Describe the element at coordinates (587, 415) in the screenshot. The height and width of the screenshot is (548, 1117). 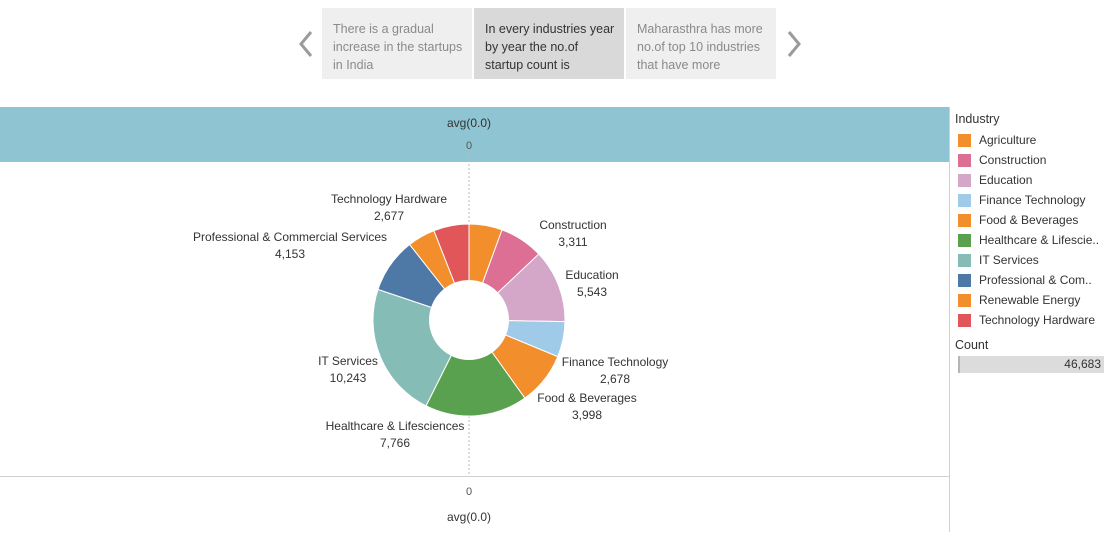
I see `slice-value-label: 3,998` at that location.